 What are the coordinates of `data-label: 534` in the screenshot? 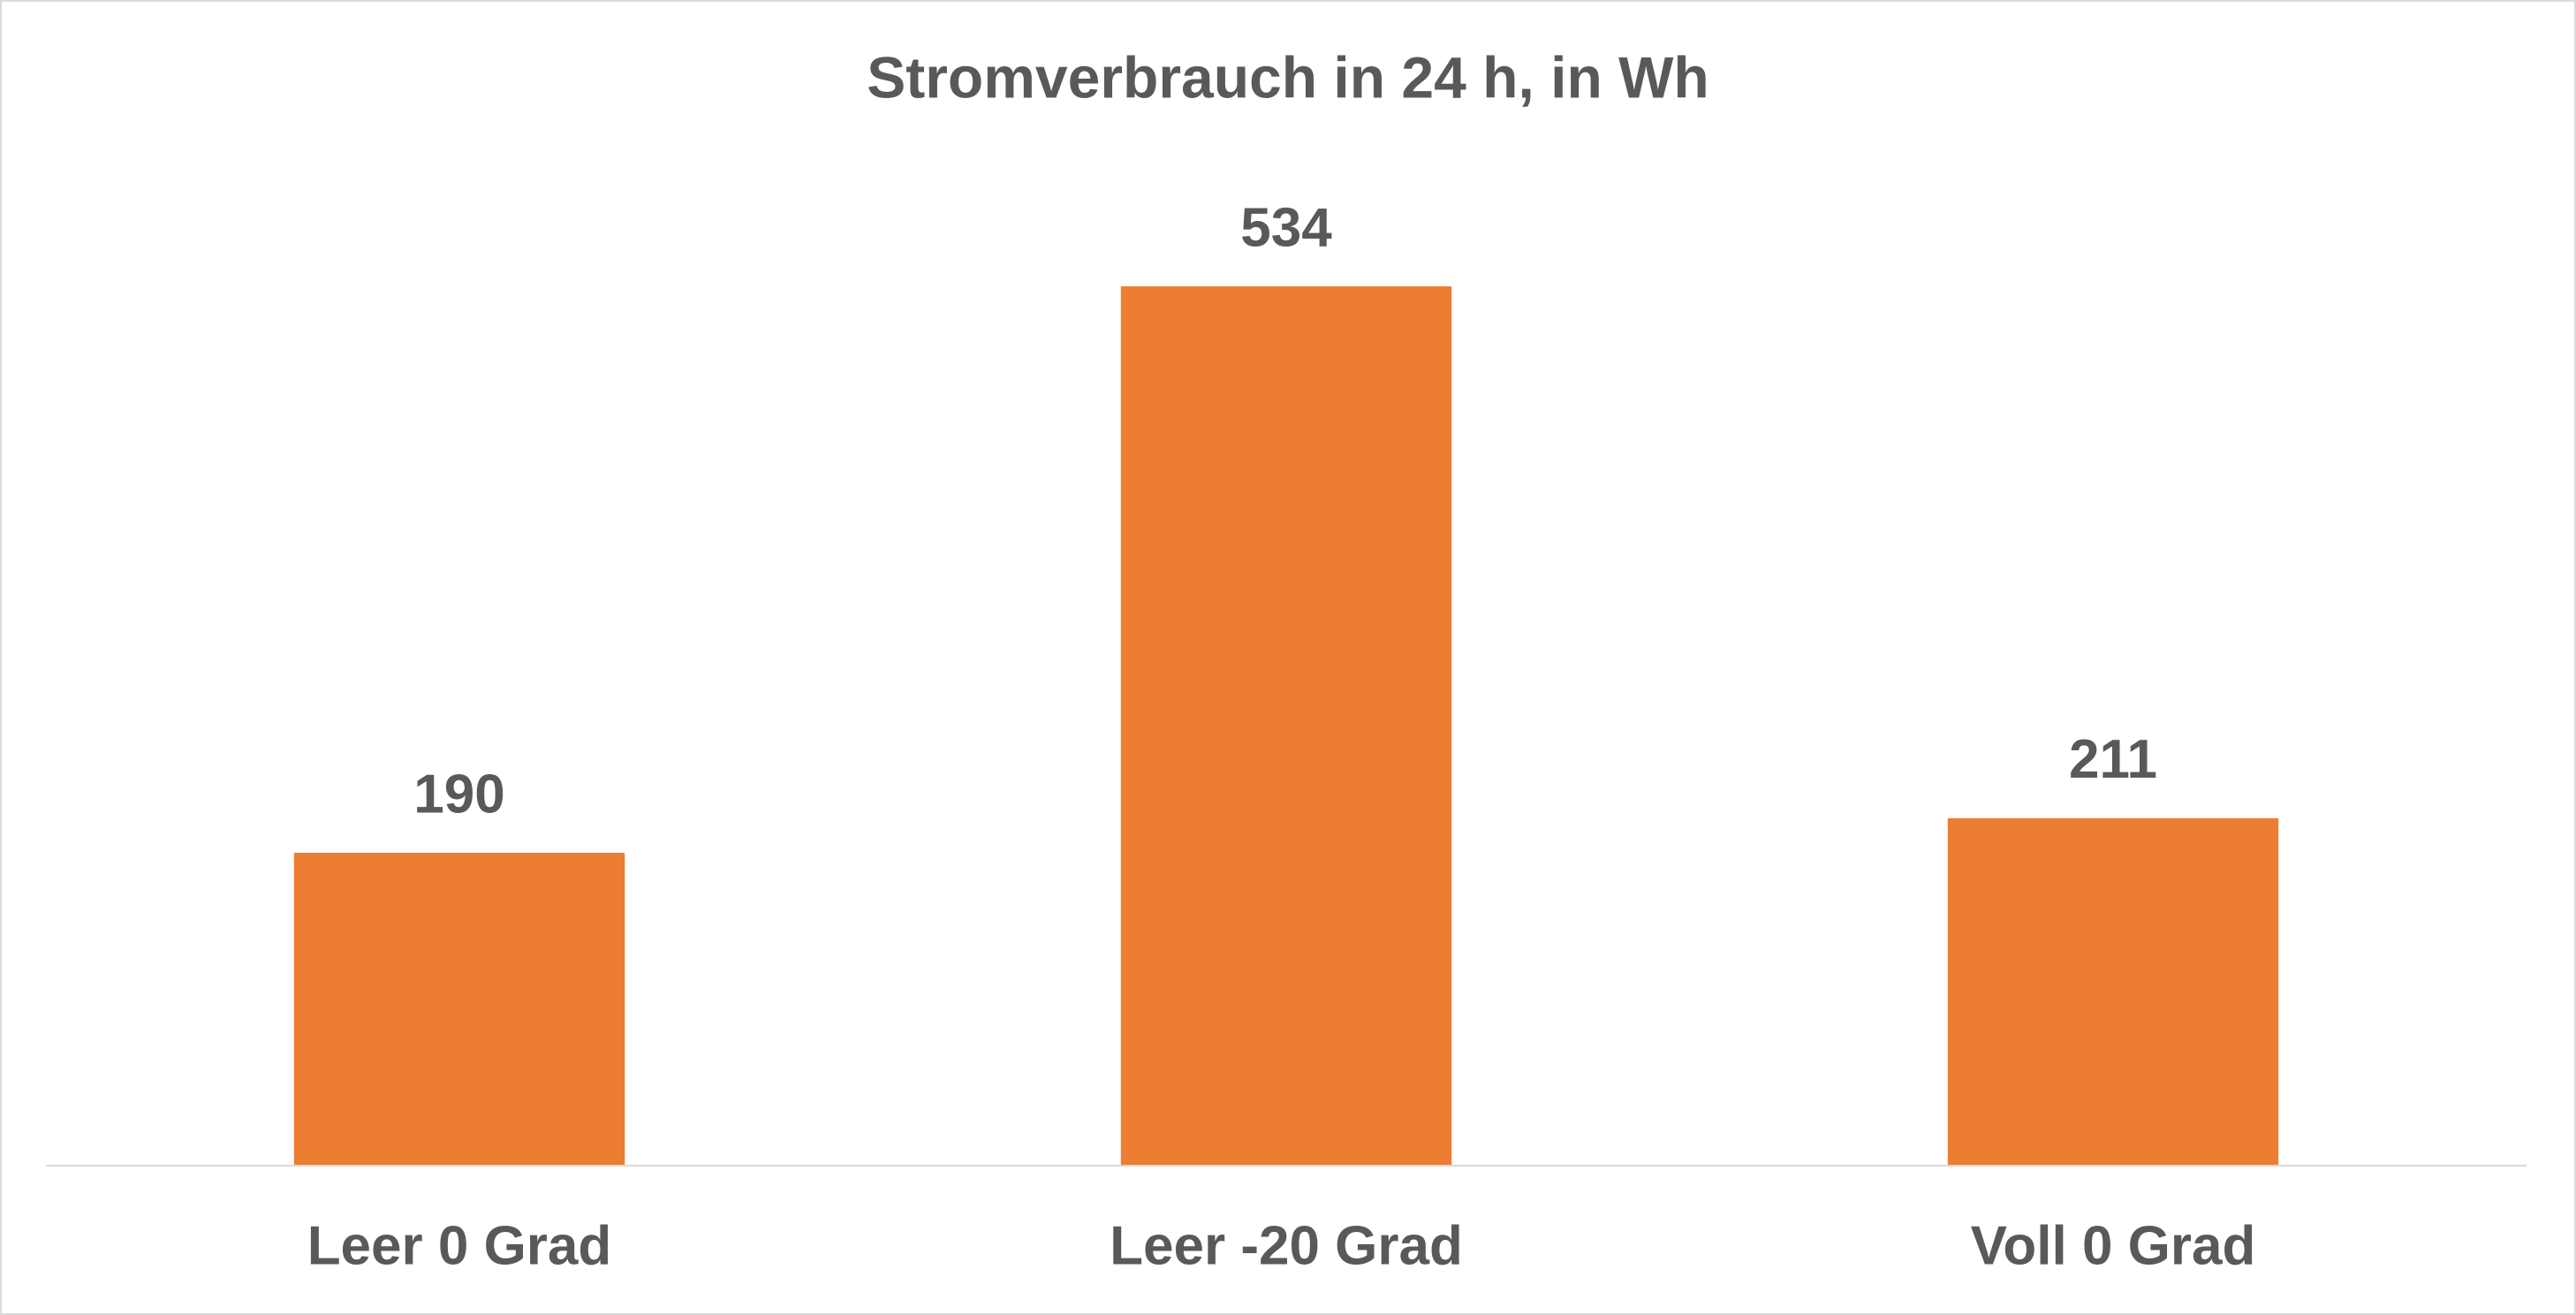 It's located at (1286, 228).